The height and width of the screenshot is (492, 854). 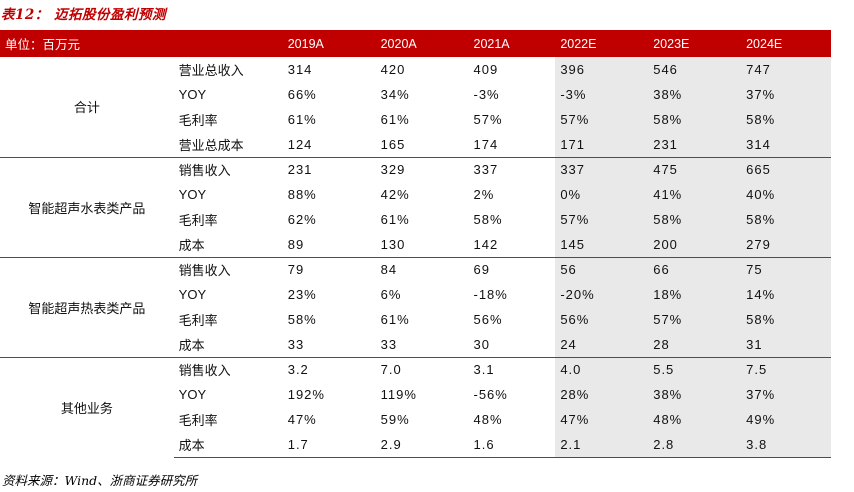 I want to click on metric-label: 营业总收入, so click(x=211, y=70).